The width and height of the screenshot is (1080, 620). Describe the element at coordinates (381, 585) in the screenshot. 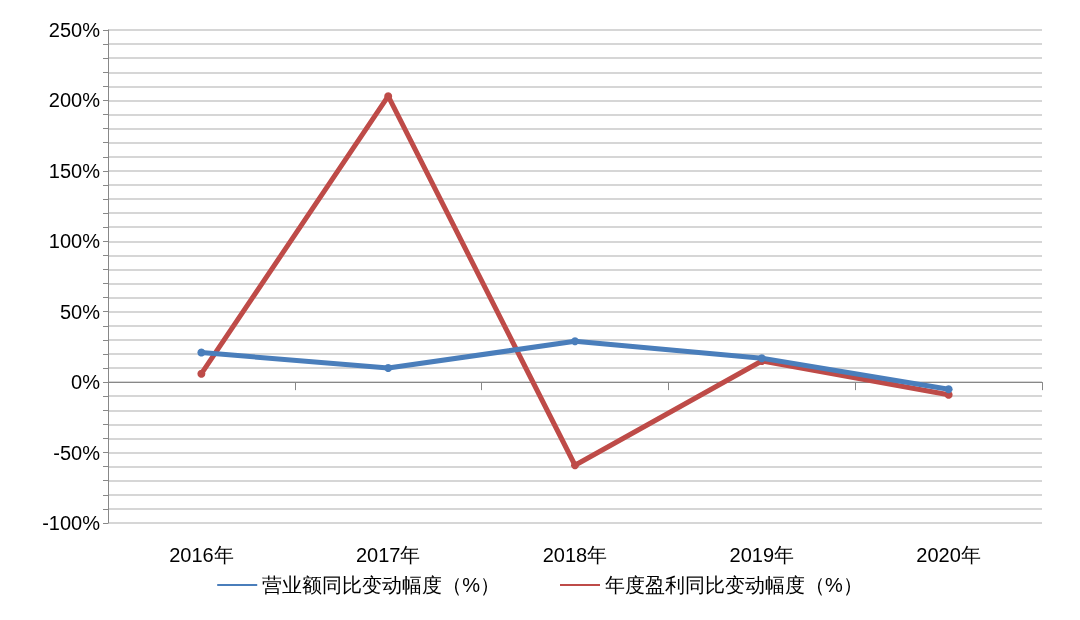

I see `legend-label: 营业额同比变动幅度（%）` at that location.